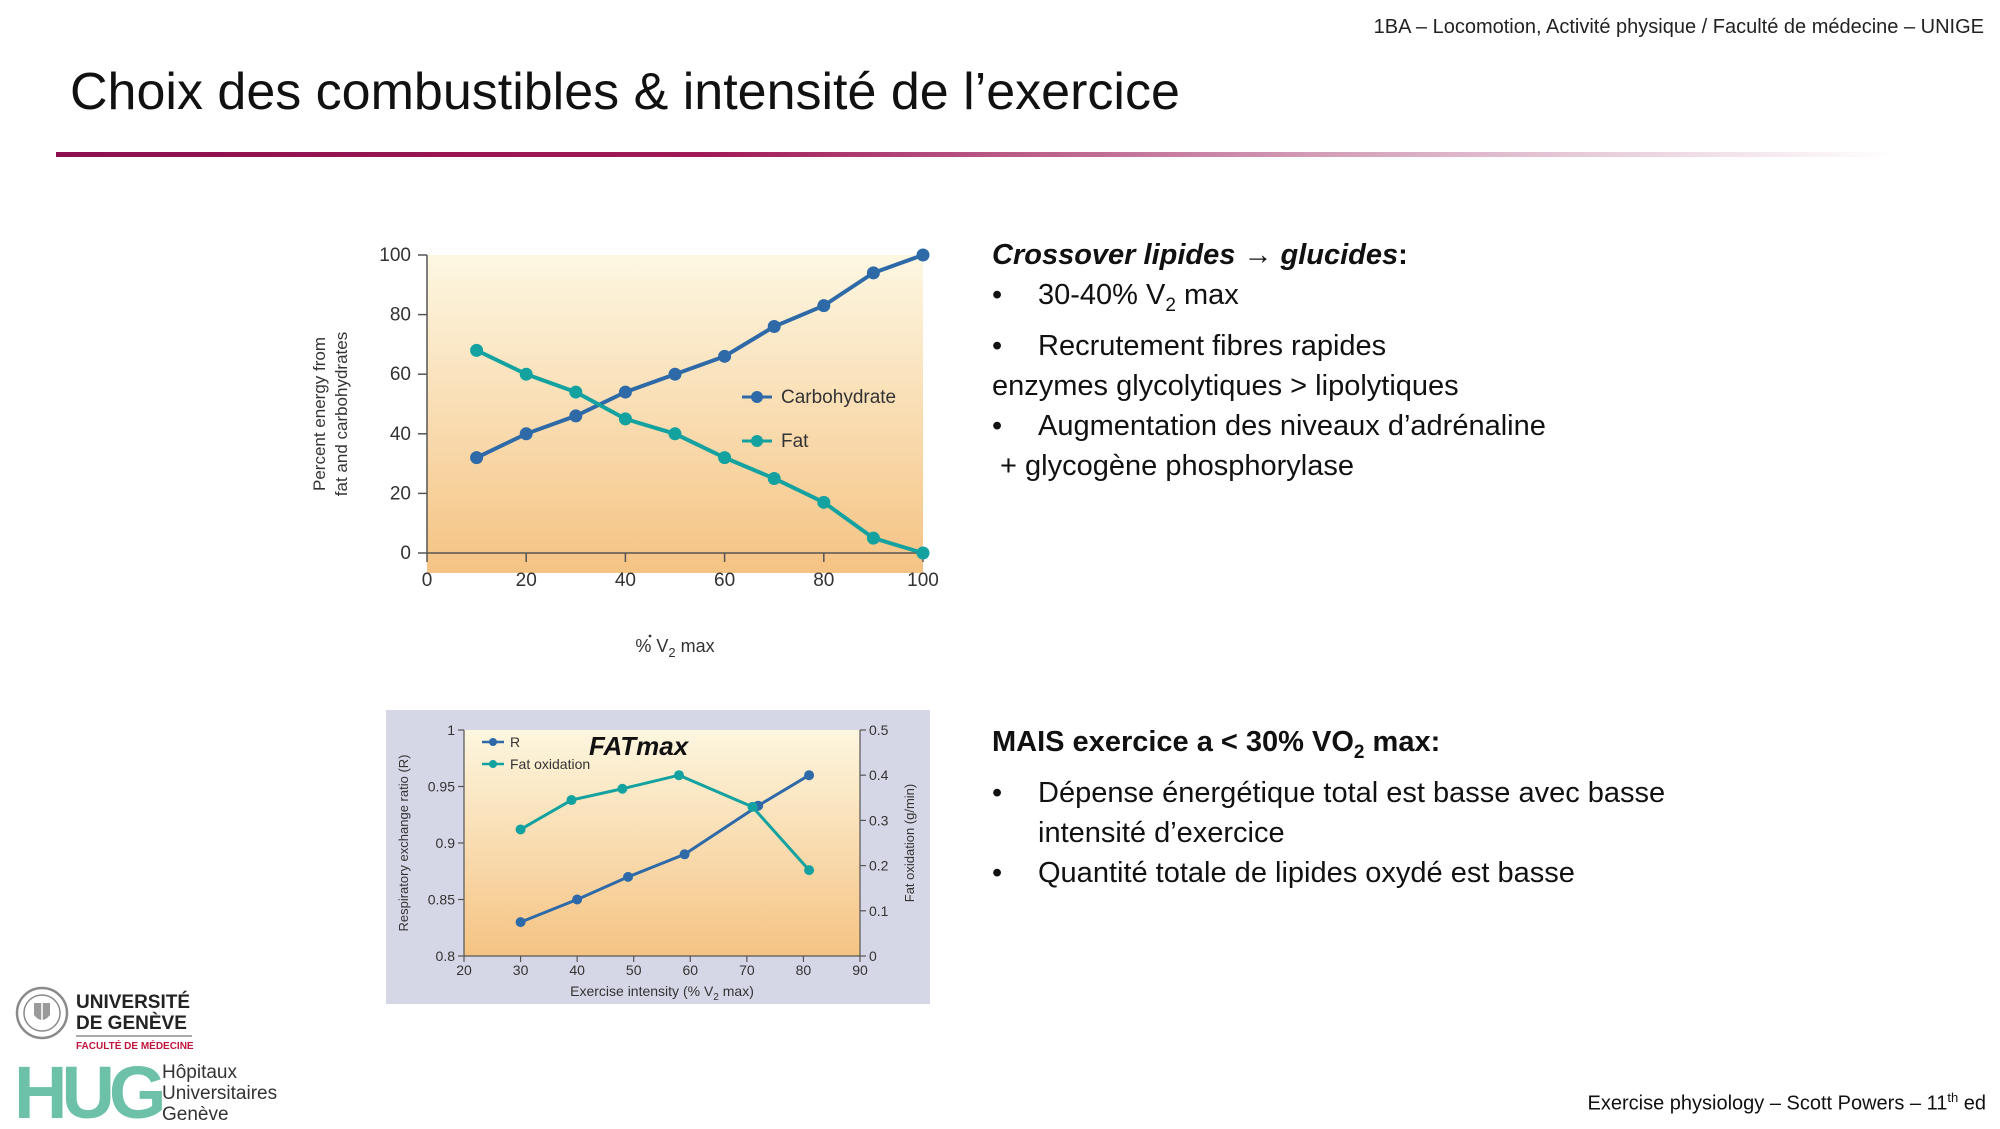 This screenshot has height=1129, width=2000. I want to click on series-line-r, so click(665, 848).